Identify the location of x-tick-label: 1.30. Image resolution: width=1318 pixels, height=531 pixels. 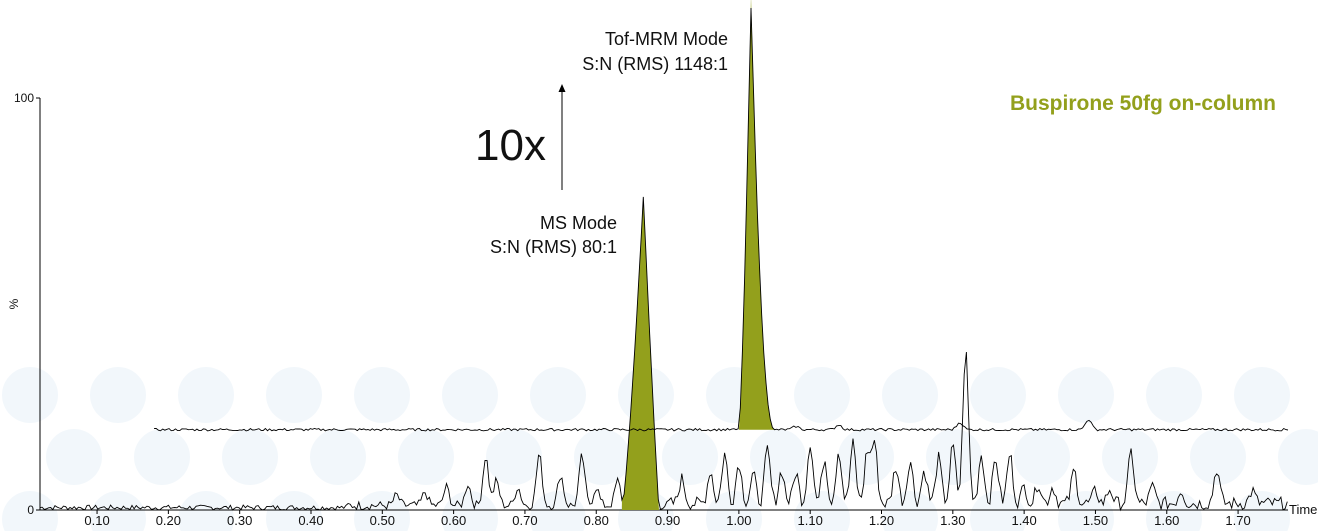
(952, 520).